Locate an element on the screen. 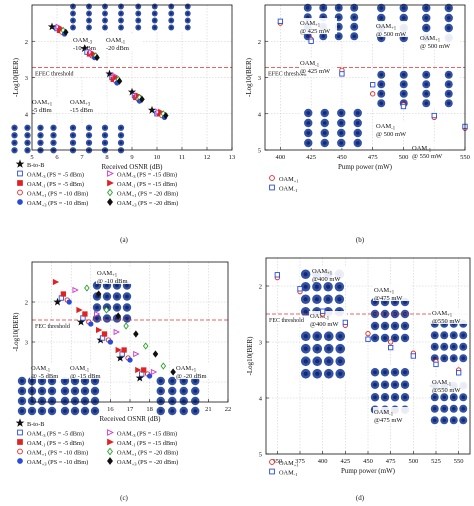  x-tick-label: 12 is located at coordinates (207, 157).